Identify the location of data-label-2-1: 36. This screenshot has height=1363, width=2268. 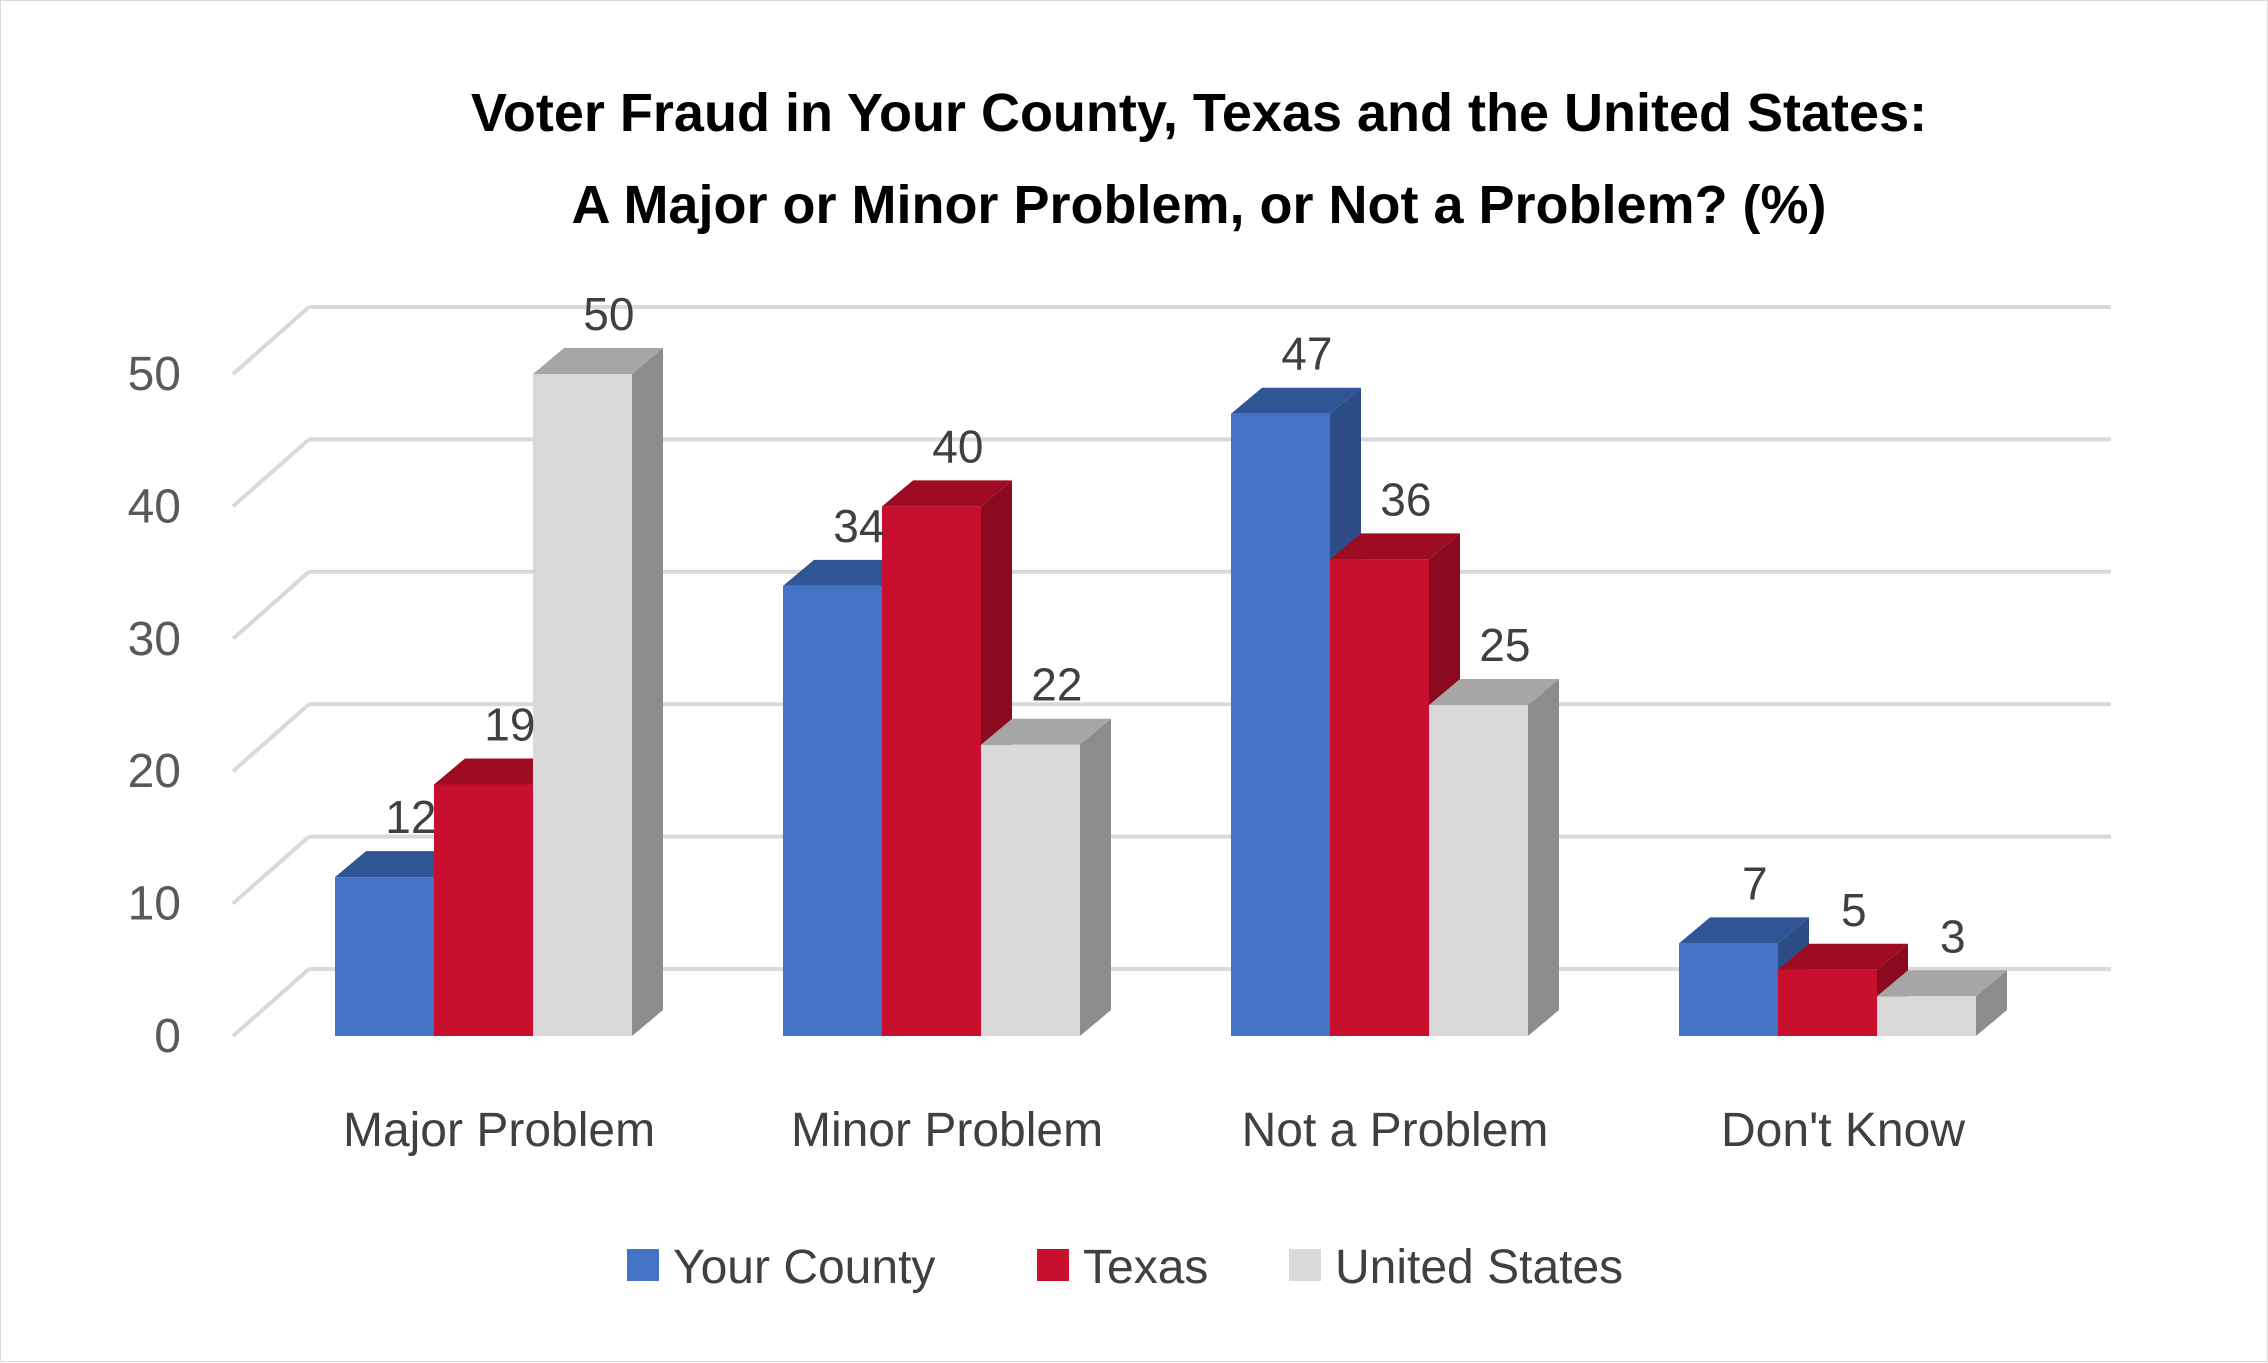
(1405, 499).